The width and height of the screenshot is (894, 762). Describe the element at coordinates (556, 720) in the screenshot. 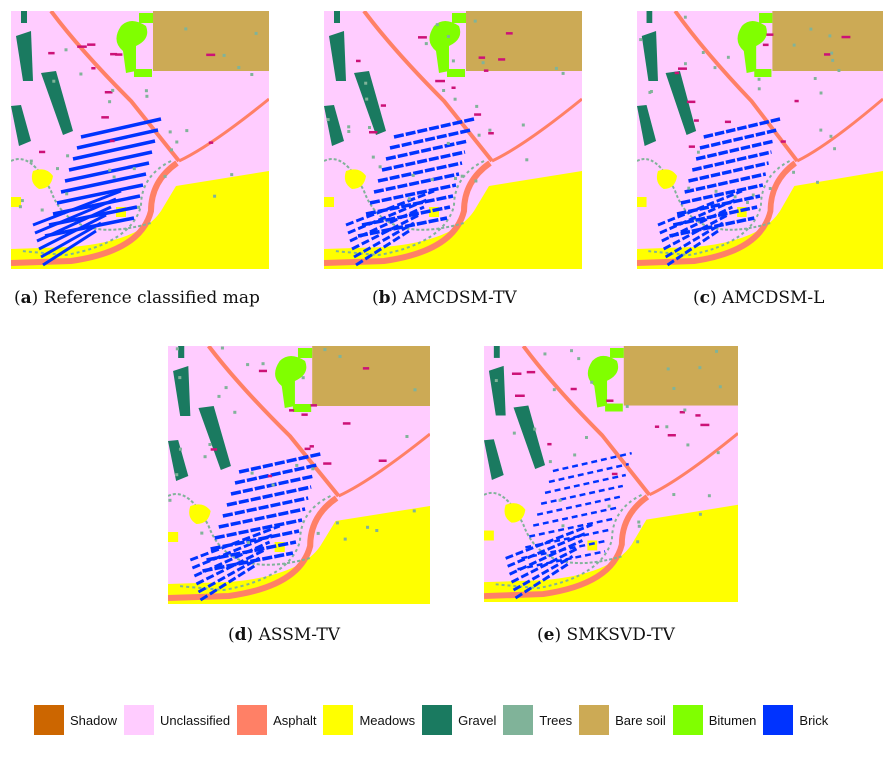

I see `legend-label: Trees` at that location.